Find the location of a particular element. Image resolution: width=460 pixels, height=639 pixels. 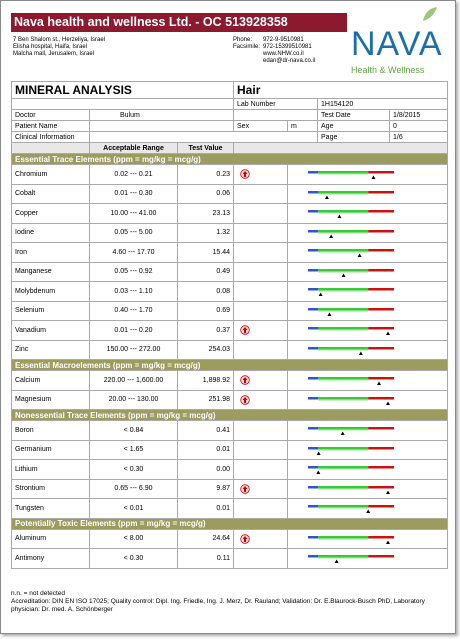

contact-label: Phone: is located at coordinates (243, 40).